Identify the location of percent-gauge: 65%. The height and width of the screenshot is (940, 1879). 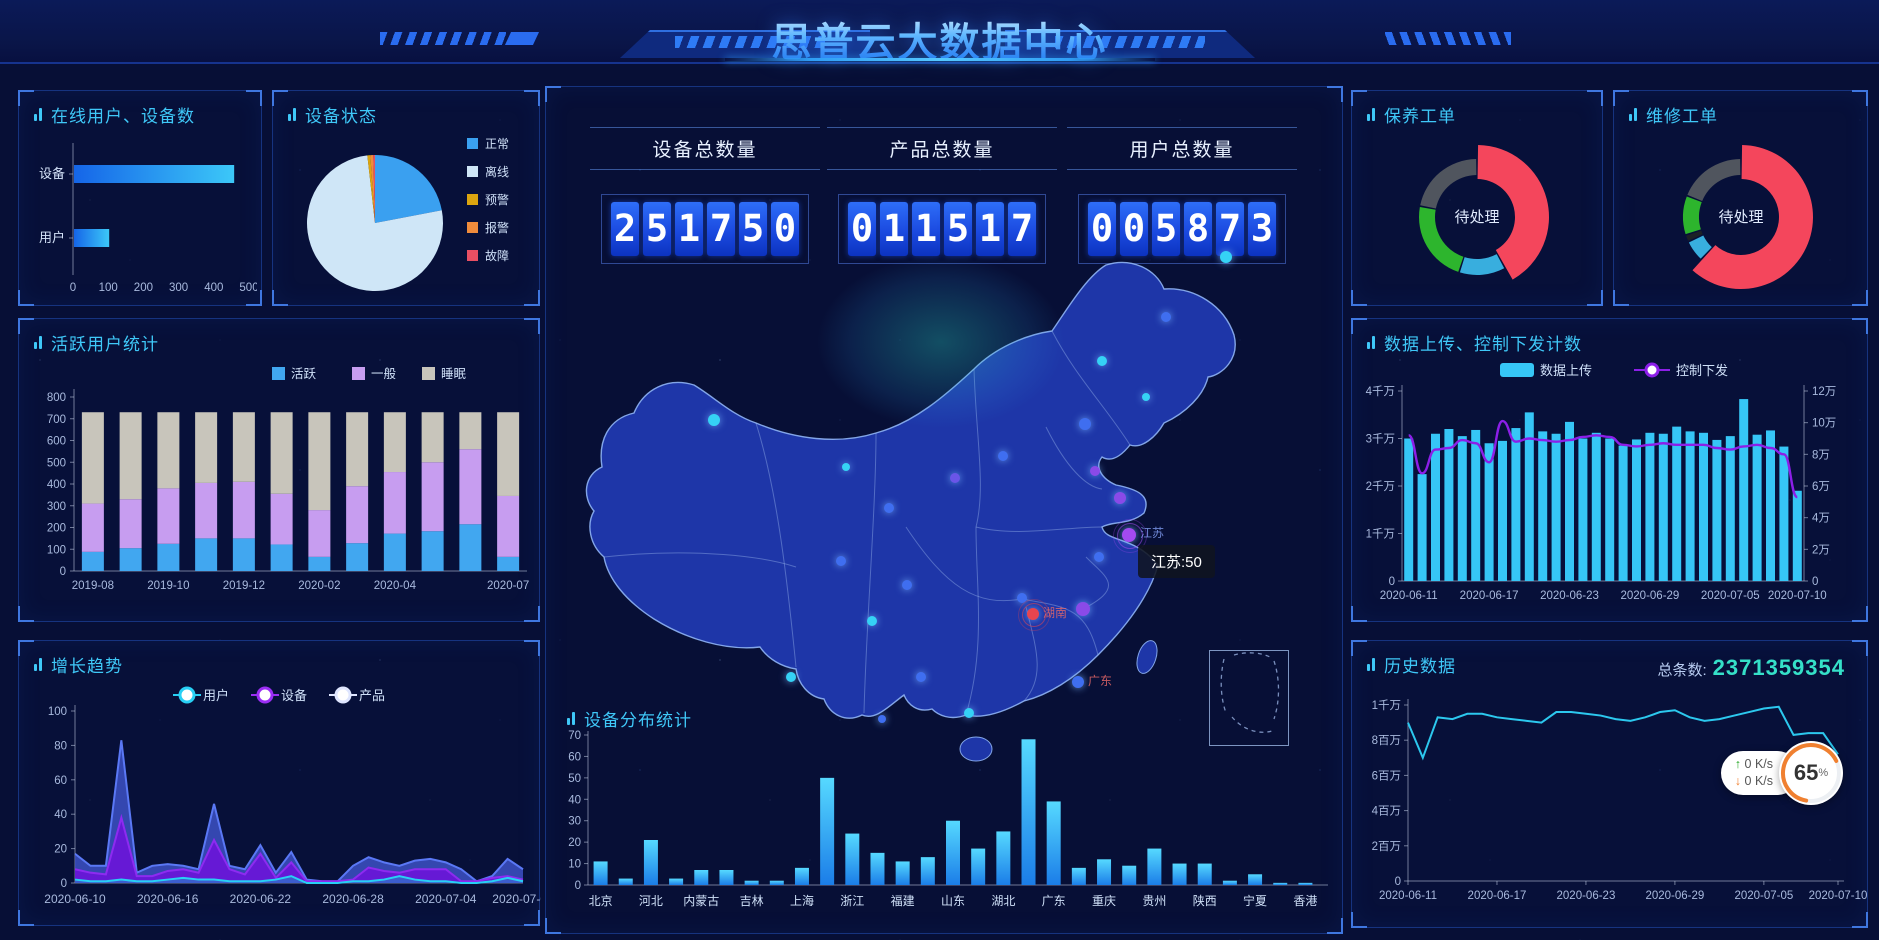
(1811, 773).